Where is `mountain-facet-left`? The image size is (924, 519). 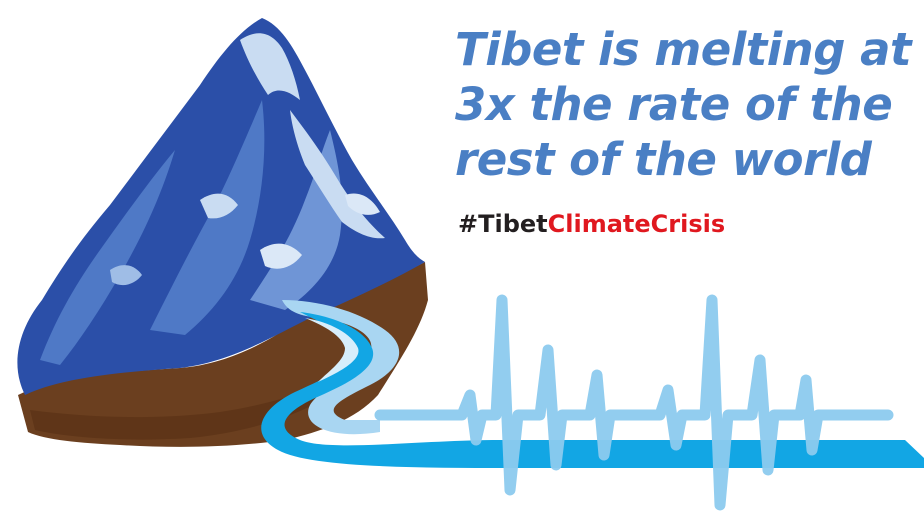 mountain-facet-left is located at coordinates (107, 257).